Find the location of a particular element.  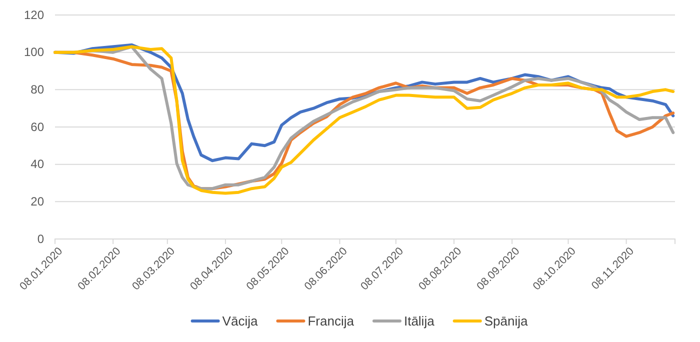

legend-label: Itālija is located at coordinates (420, 321).